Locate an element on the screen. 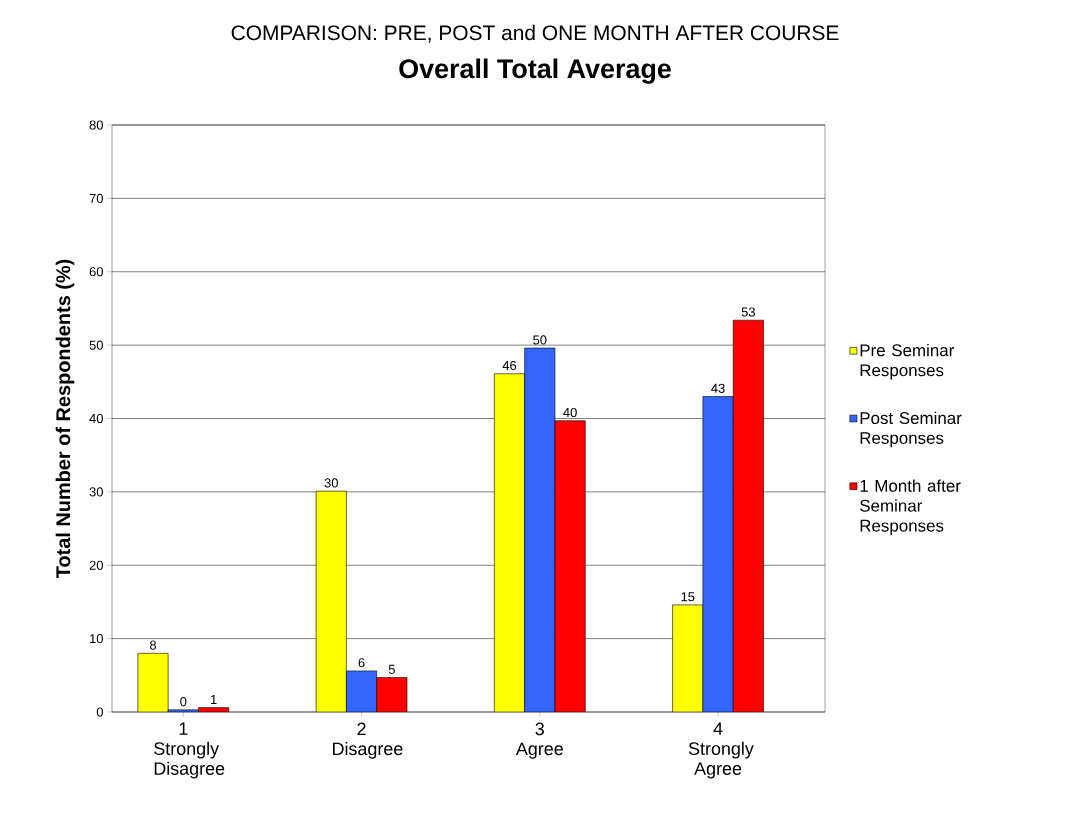 This screenshot has width=1071, height=827. data-label: 53 is located at coordinates (748, 312).